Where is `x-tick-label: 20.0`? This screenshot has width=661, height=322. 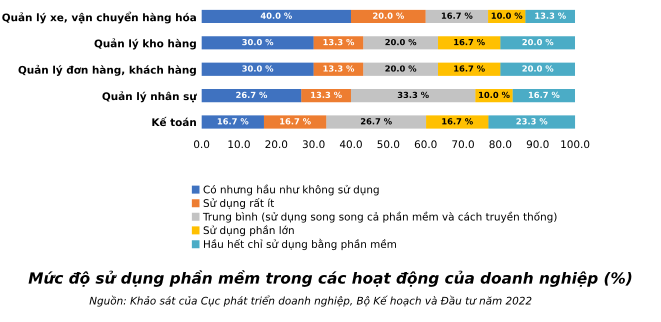
x-tick-label: 20.0 is located at coordinates (276, 144).